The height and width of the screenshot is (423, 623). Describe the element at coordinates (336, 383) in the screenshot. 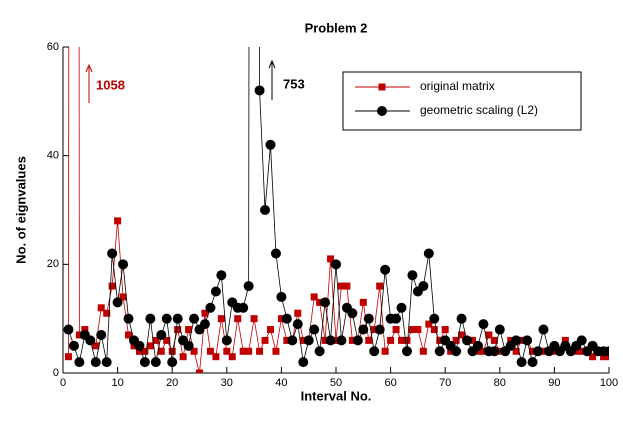

I see `x-tick-label: 50` at that location.